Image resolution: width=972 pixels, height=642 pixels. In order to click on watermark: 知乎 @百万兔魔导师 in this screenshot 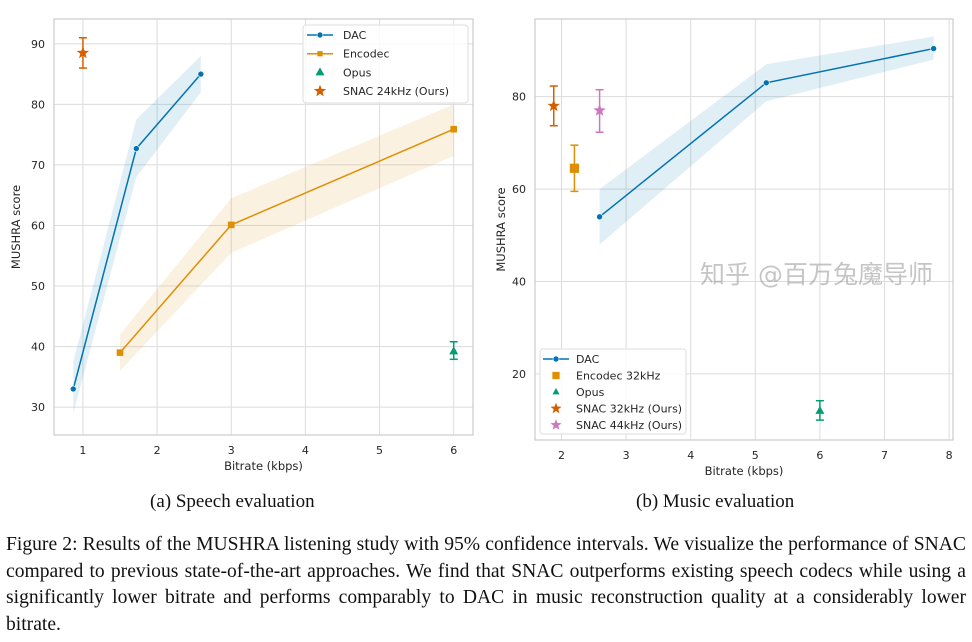, I will do `click(816, 274)`.